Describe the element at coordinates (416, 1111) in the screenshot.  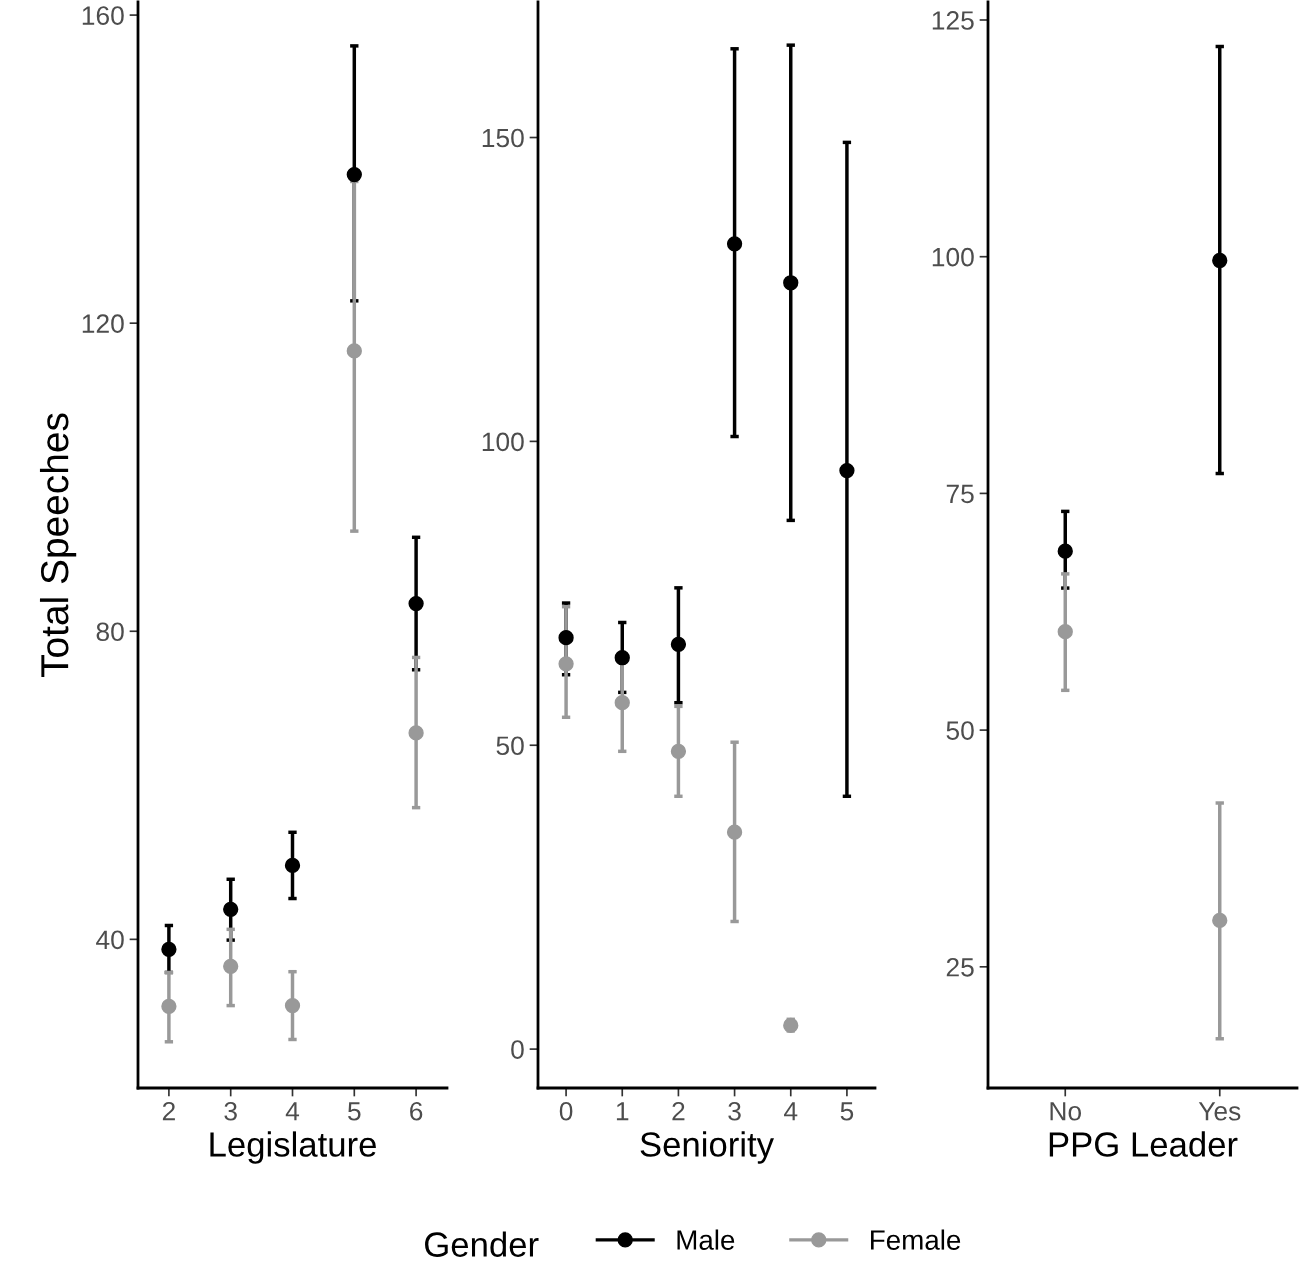
I see `x-tick-label: 6` at that location.